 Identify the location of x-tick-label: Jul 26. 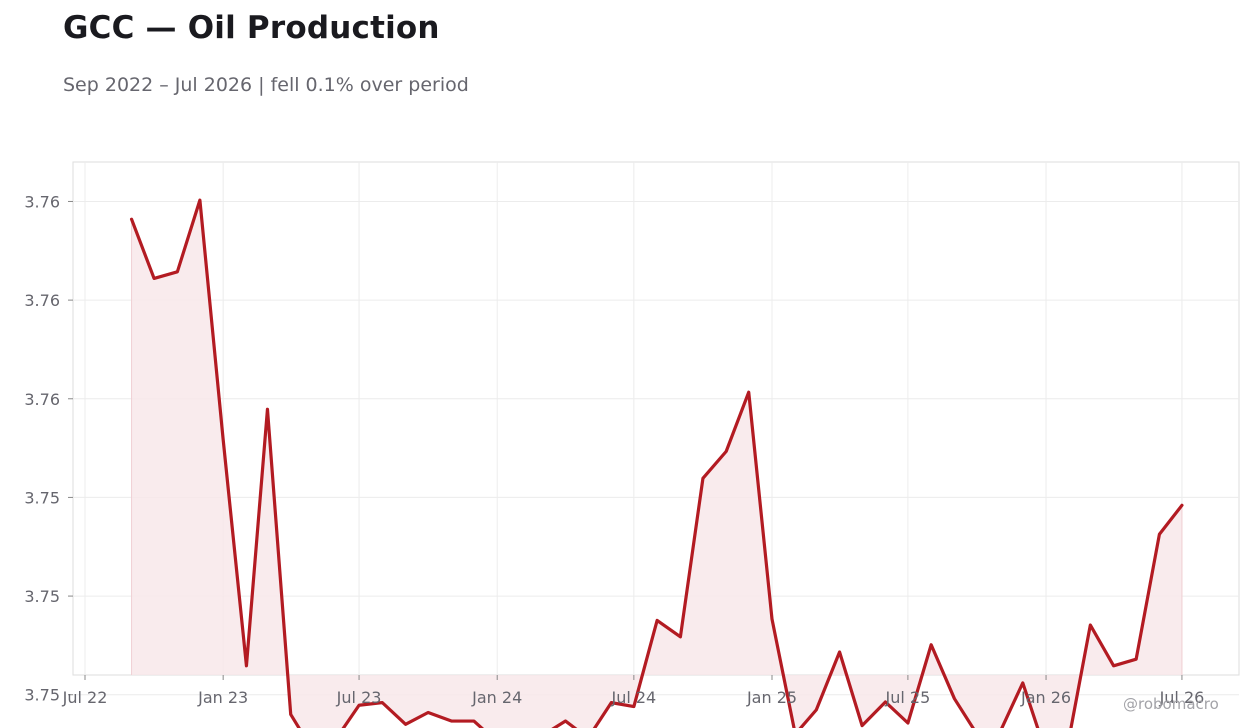
(1182, 697).